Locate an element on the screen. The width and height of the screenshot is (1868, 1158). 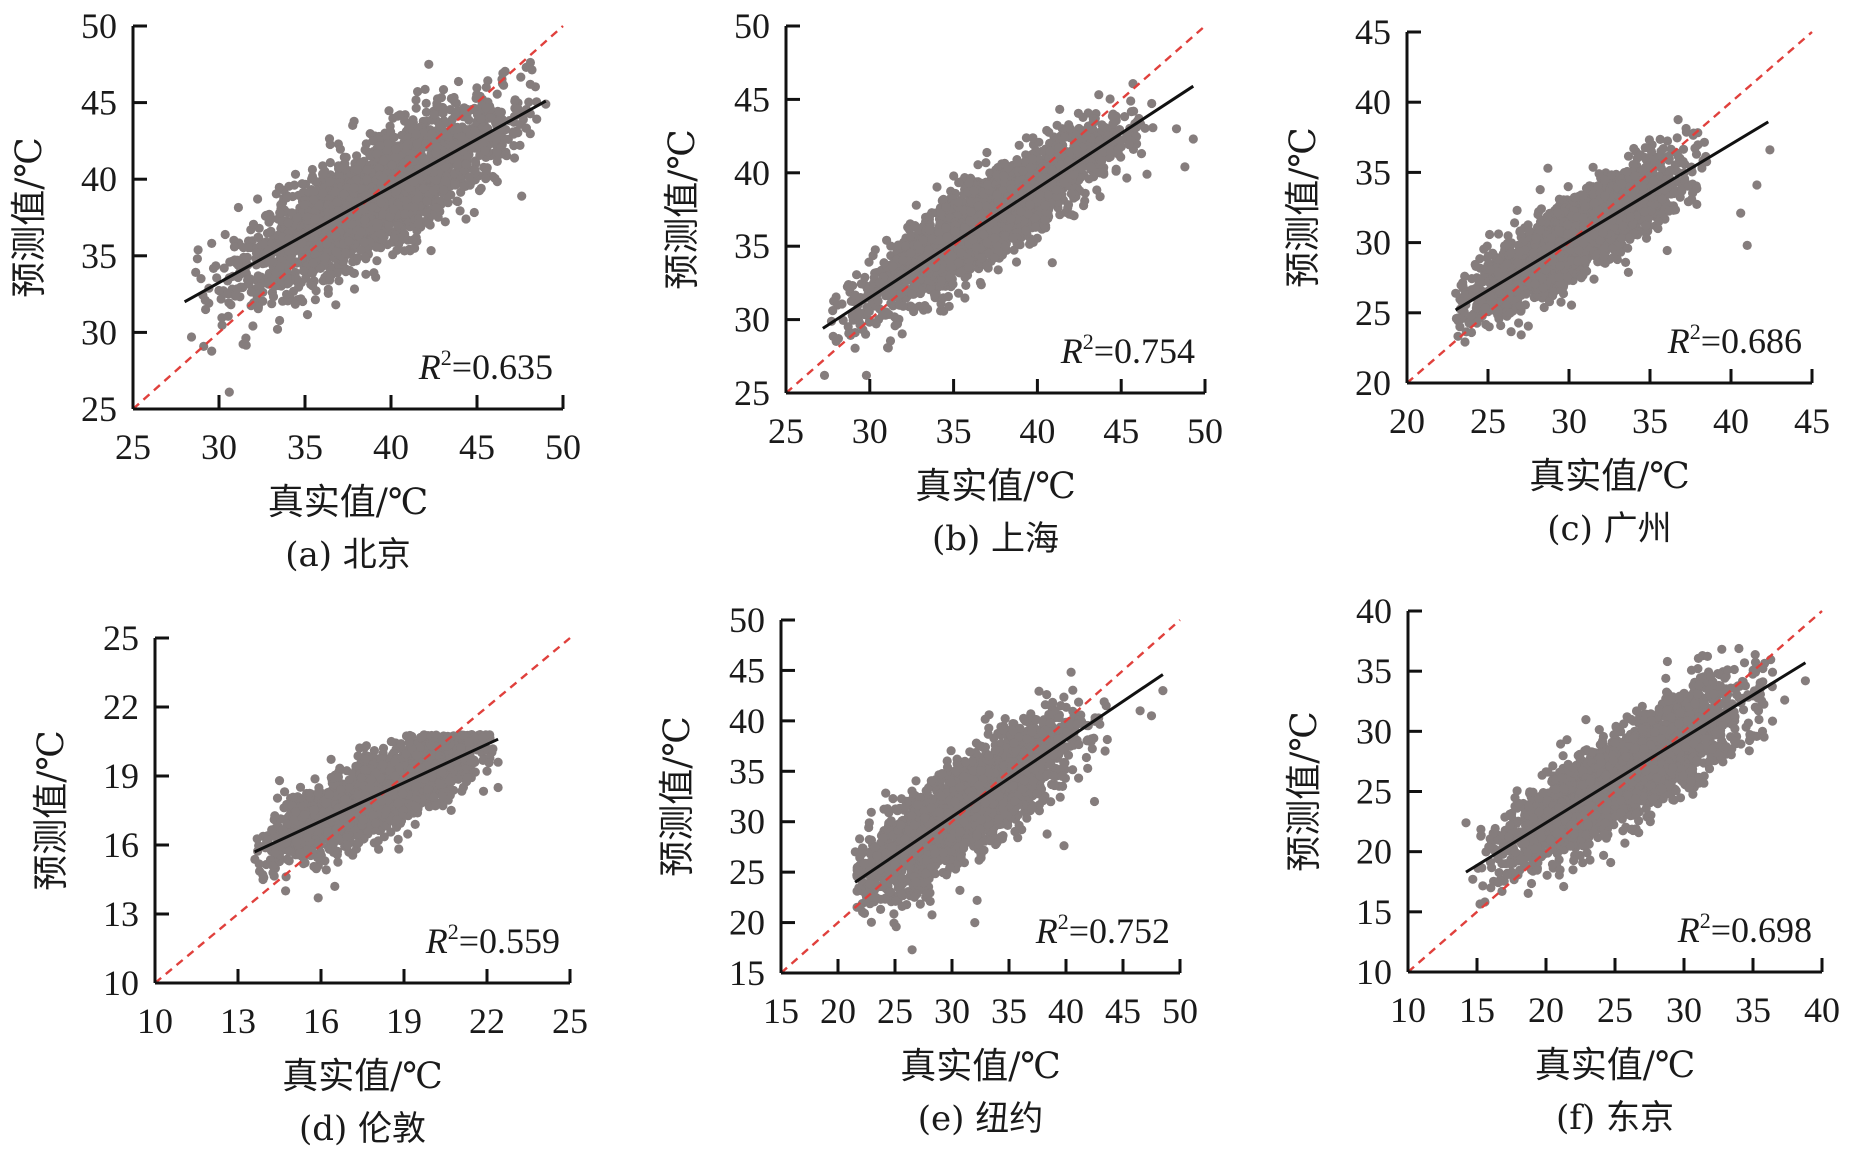
r-squared-value: =0.635 is located at coordinates (502, 367).